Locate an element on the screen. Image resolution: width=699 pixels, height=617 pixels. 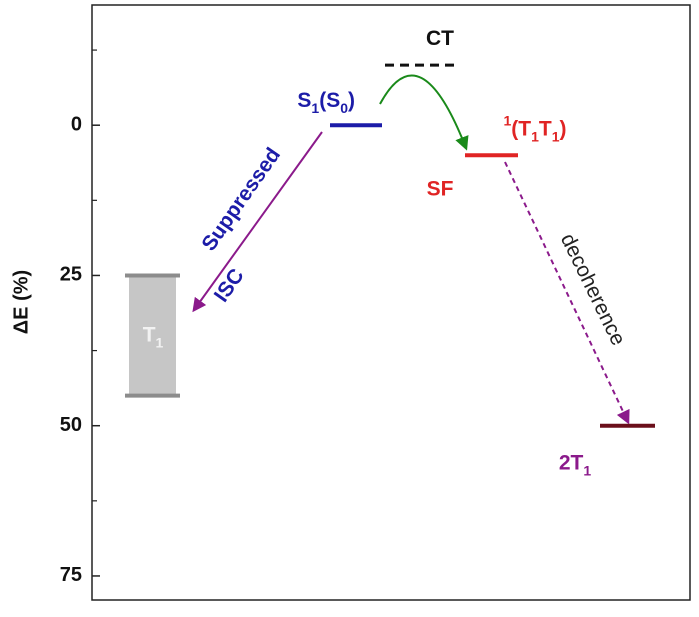
y-tick-label: 50 is located at coordinates (71, 425).